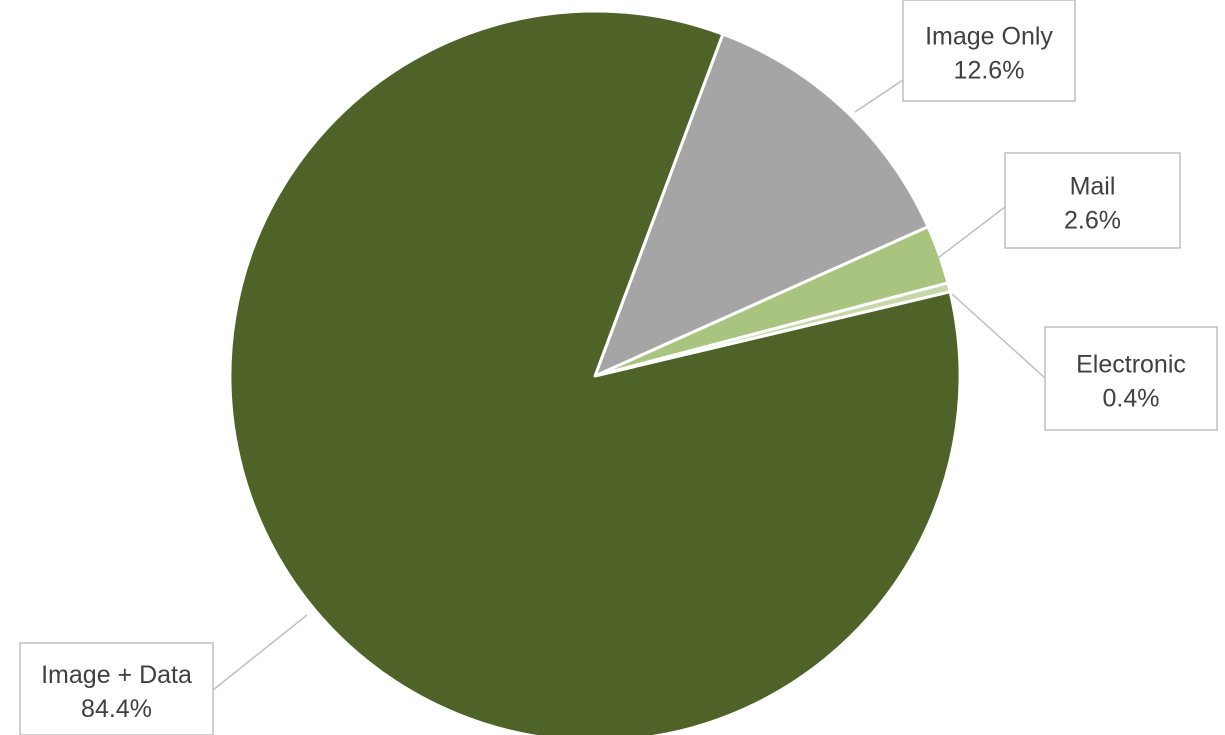 The width and height of the screenshot is (1225, 735). I want to click on callout-image-only: Image Only 12.6%, so click(965, 56).